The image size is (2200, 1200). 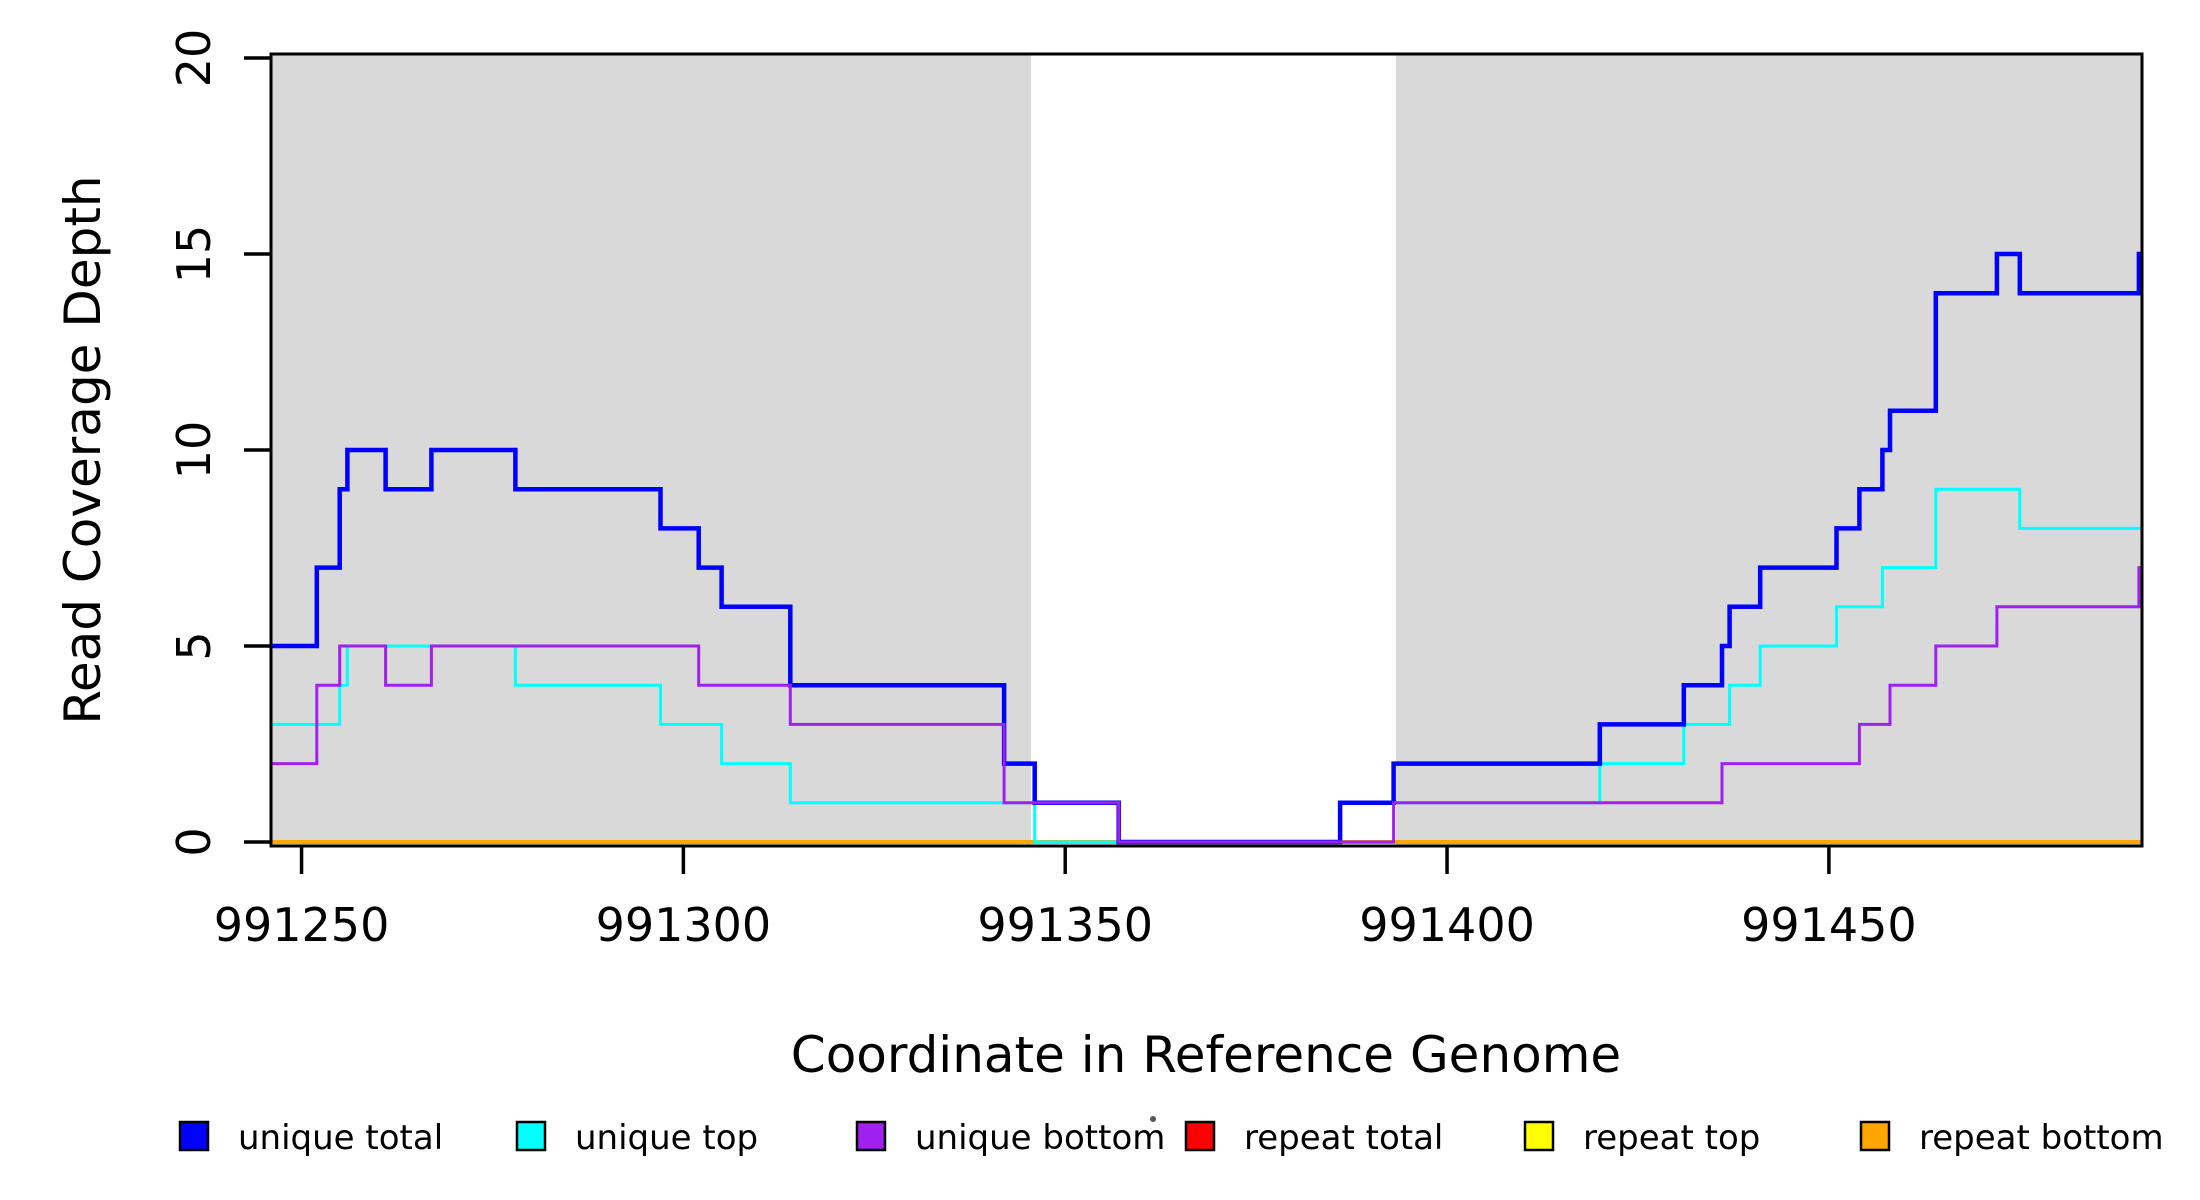 What do you see at coordinates (194, 841) in the screenshot?
I see `y-tick-label: 0` at bounding box center [194, 841].